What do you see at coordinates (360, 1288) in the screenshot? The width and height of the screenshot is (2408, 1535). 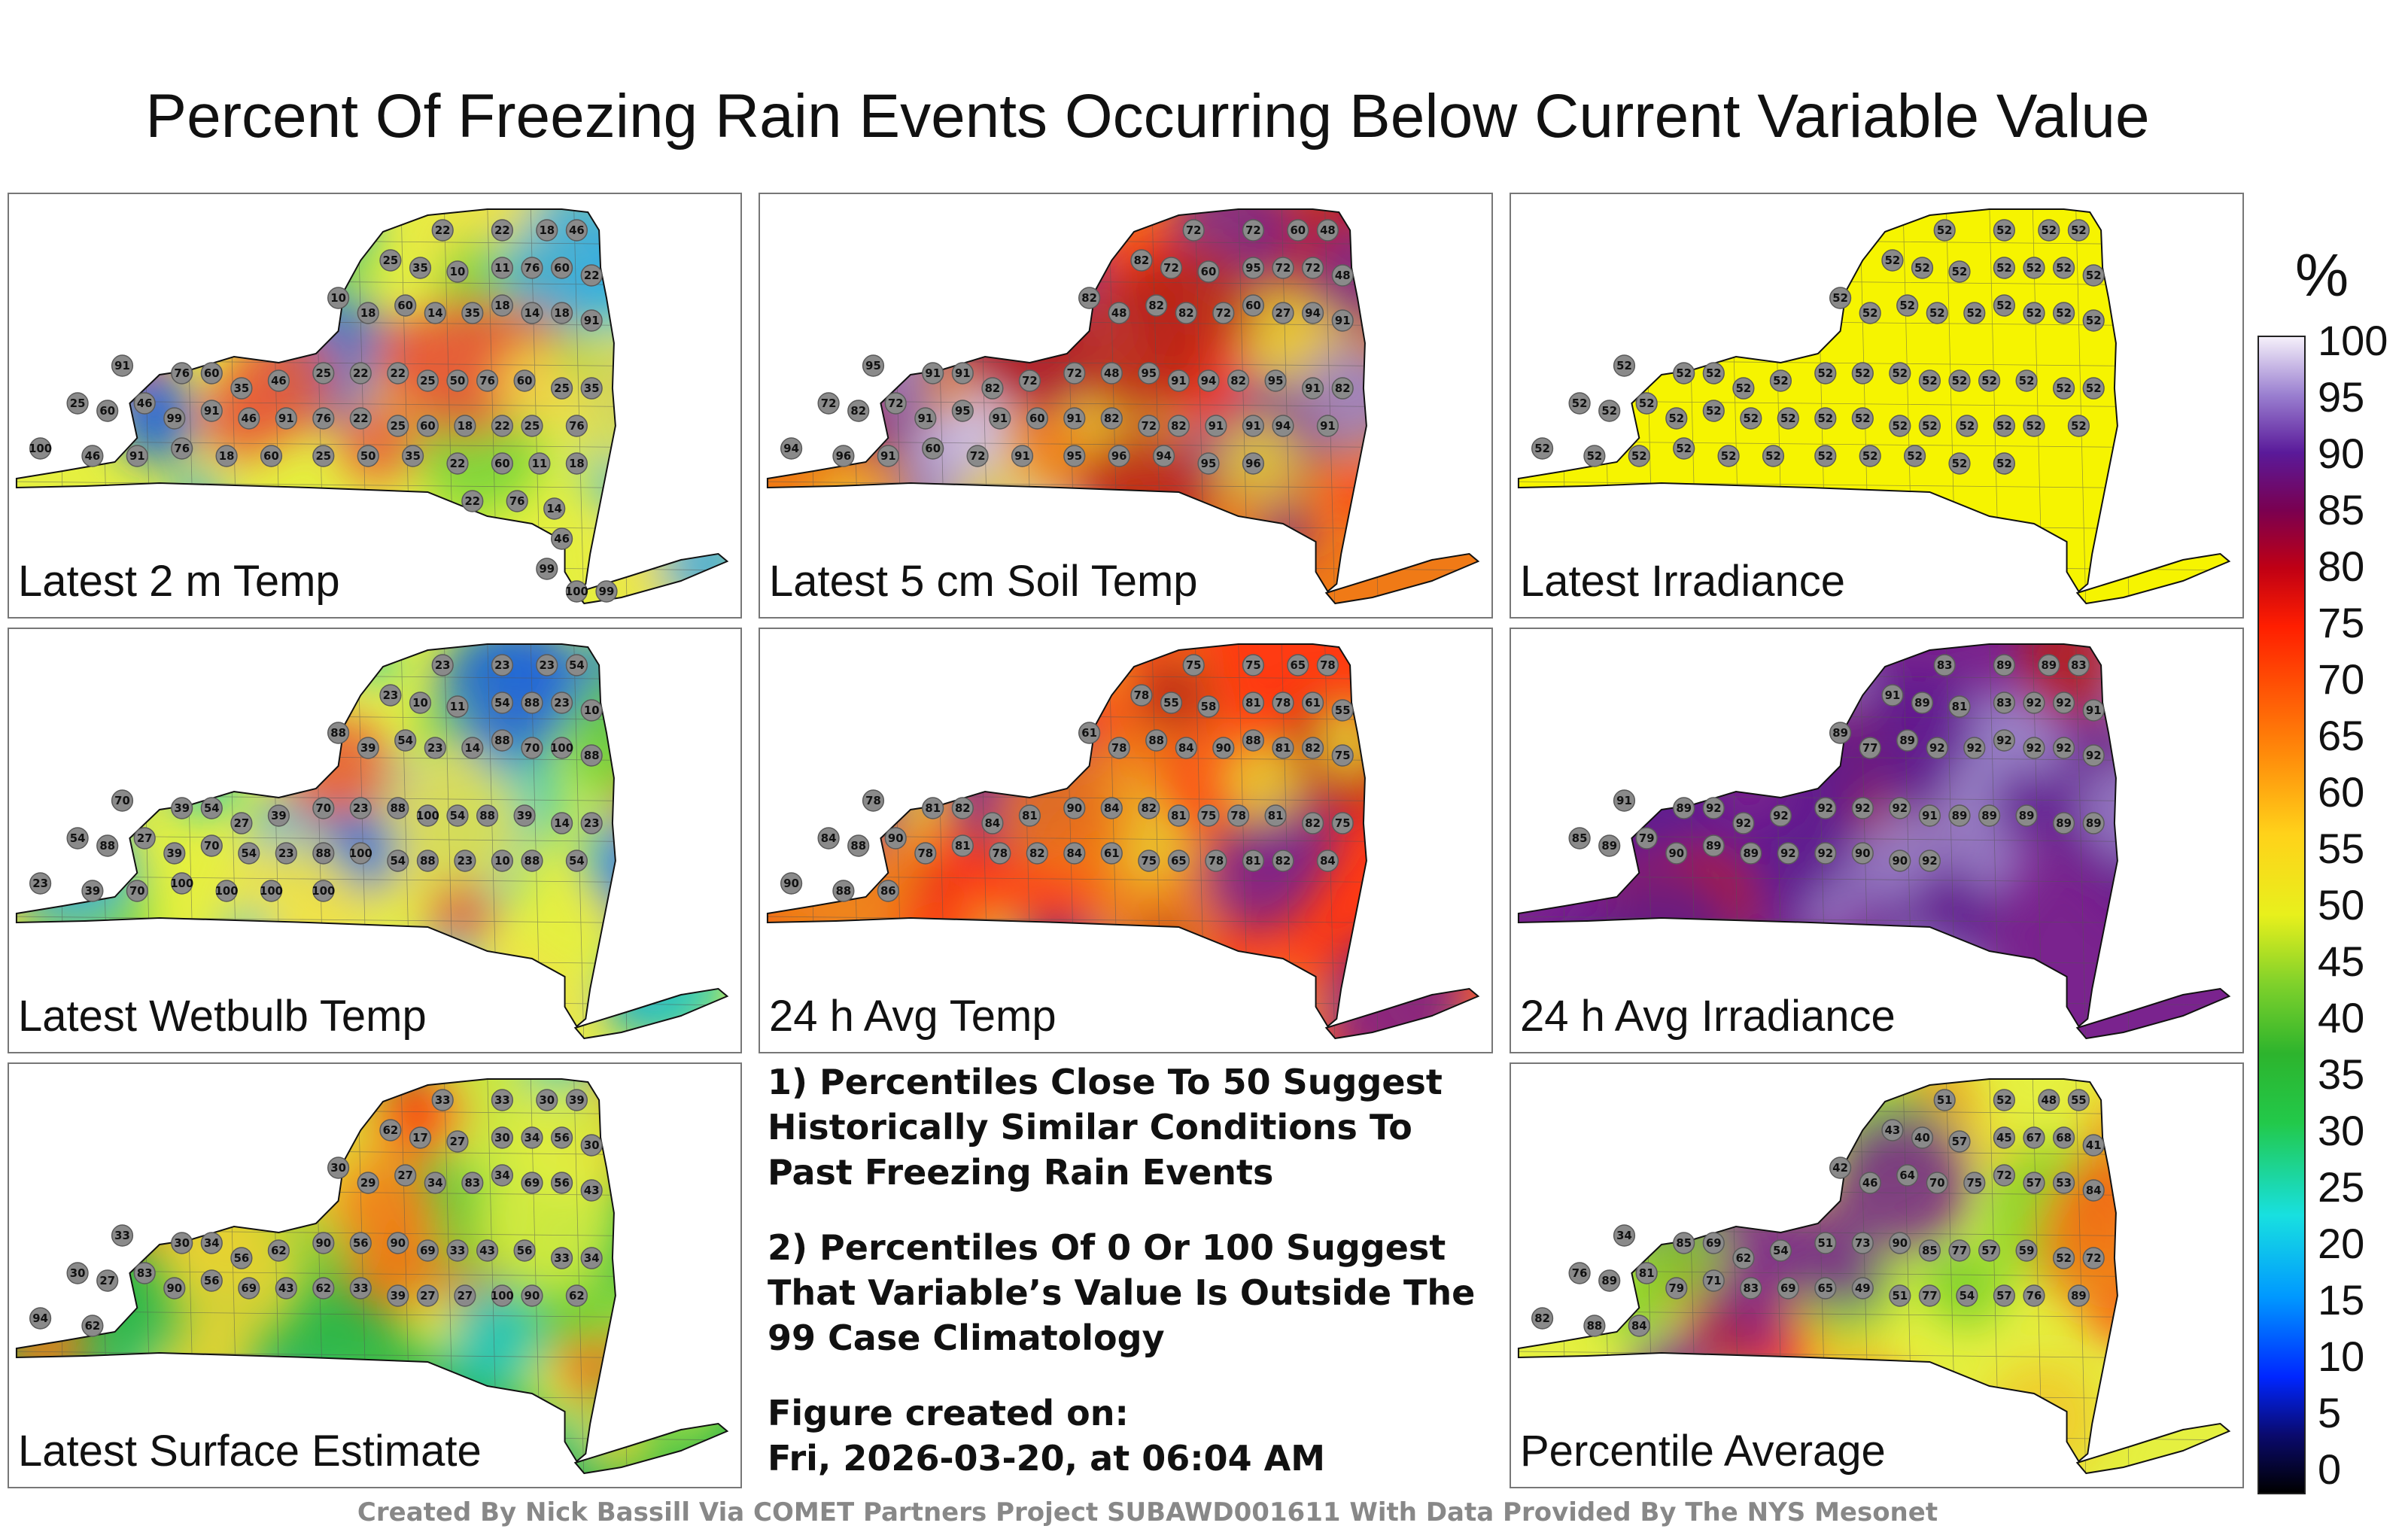 I see `station-marker: 33` at bounding box center [360, 1288].